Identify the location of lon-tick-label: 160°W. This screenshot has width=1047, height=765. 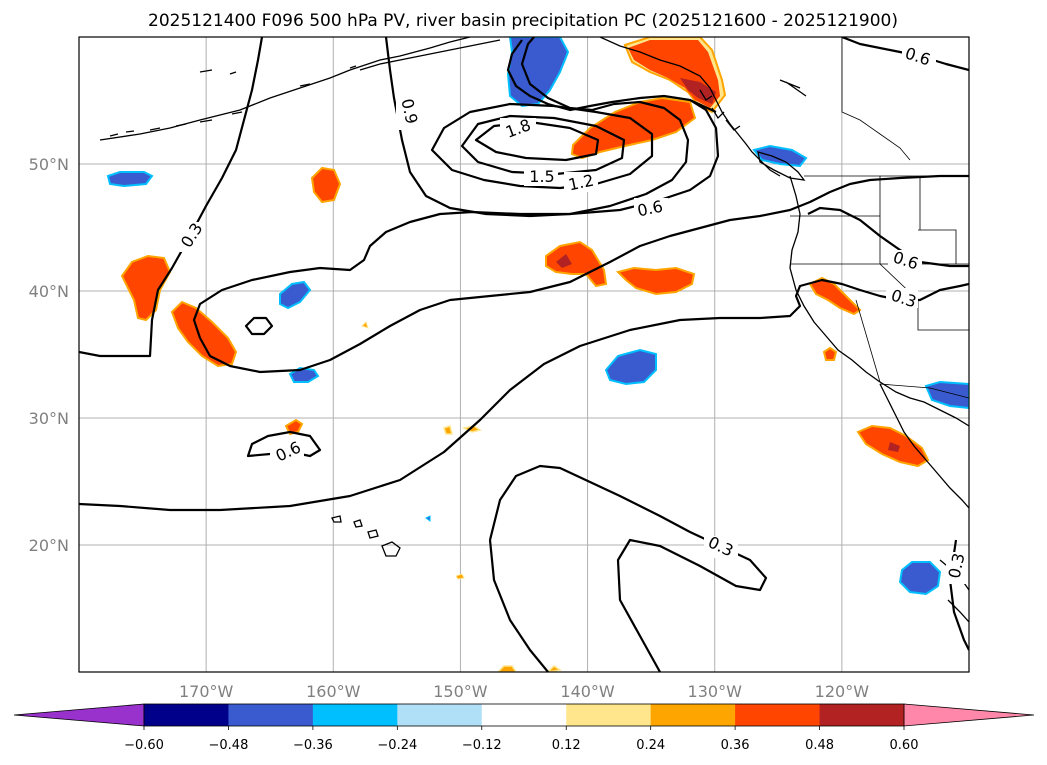
(333, 691).